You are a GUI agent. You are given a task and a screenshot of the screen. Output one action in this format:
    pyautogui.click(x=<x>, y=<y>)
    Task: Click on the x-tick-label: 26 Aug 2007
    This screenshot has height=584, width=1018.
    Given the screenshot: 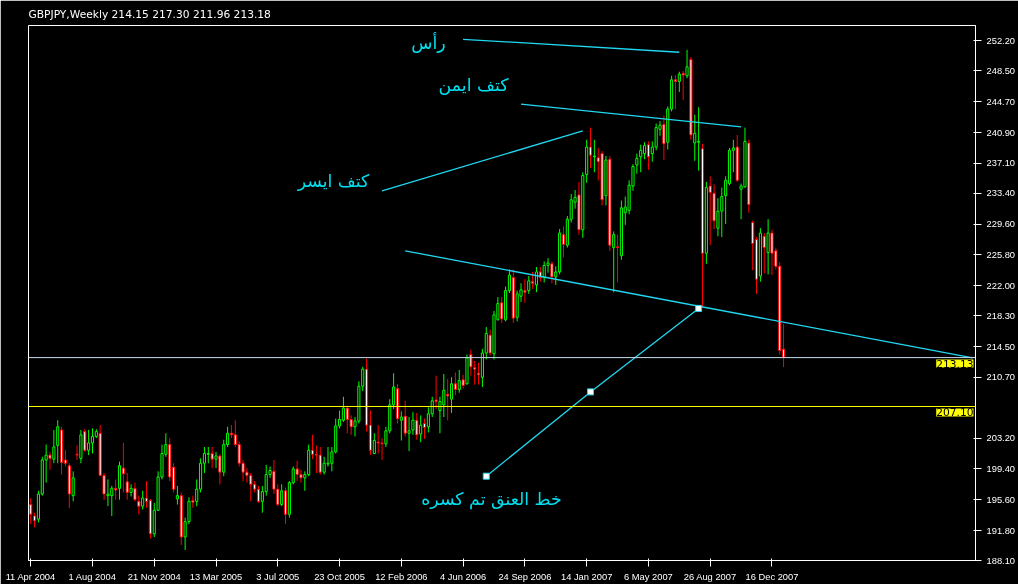 What is the action you would take?
    pyautogui.click(x=710, y=576)
    